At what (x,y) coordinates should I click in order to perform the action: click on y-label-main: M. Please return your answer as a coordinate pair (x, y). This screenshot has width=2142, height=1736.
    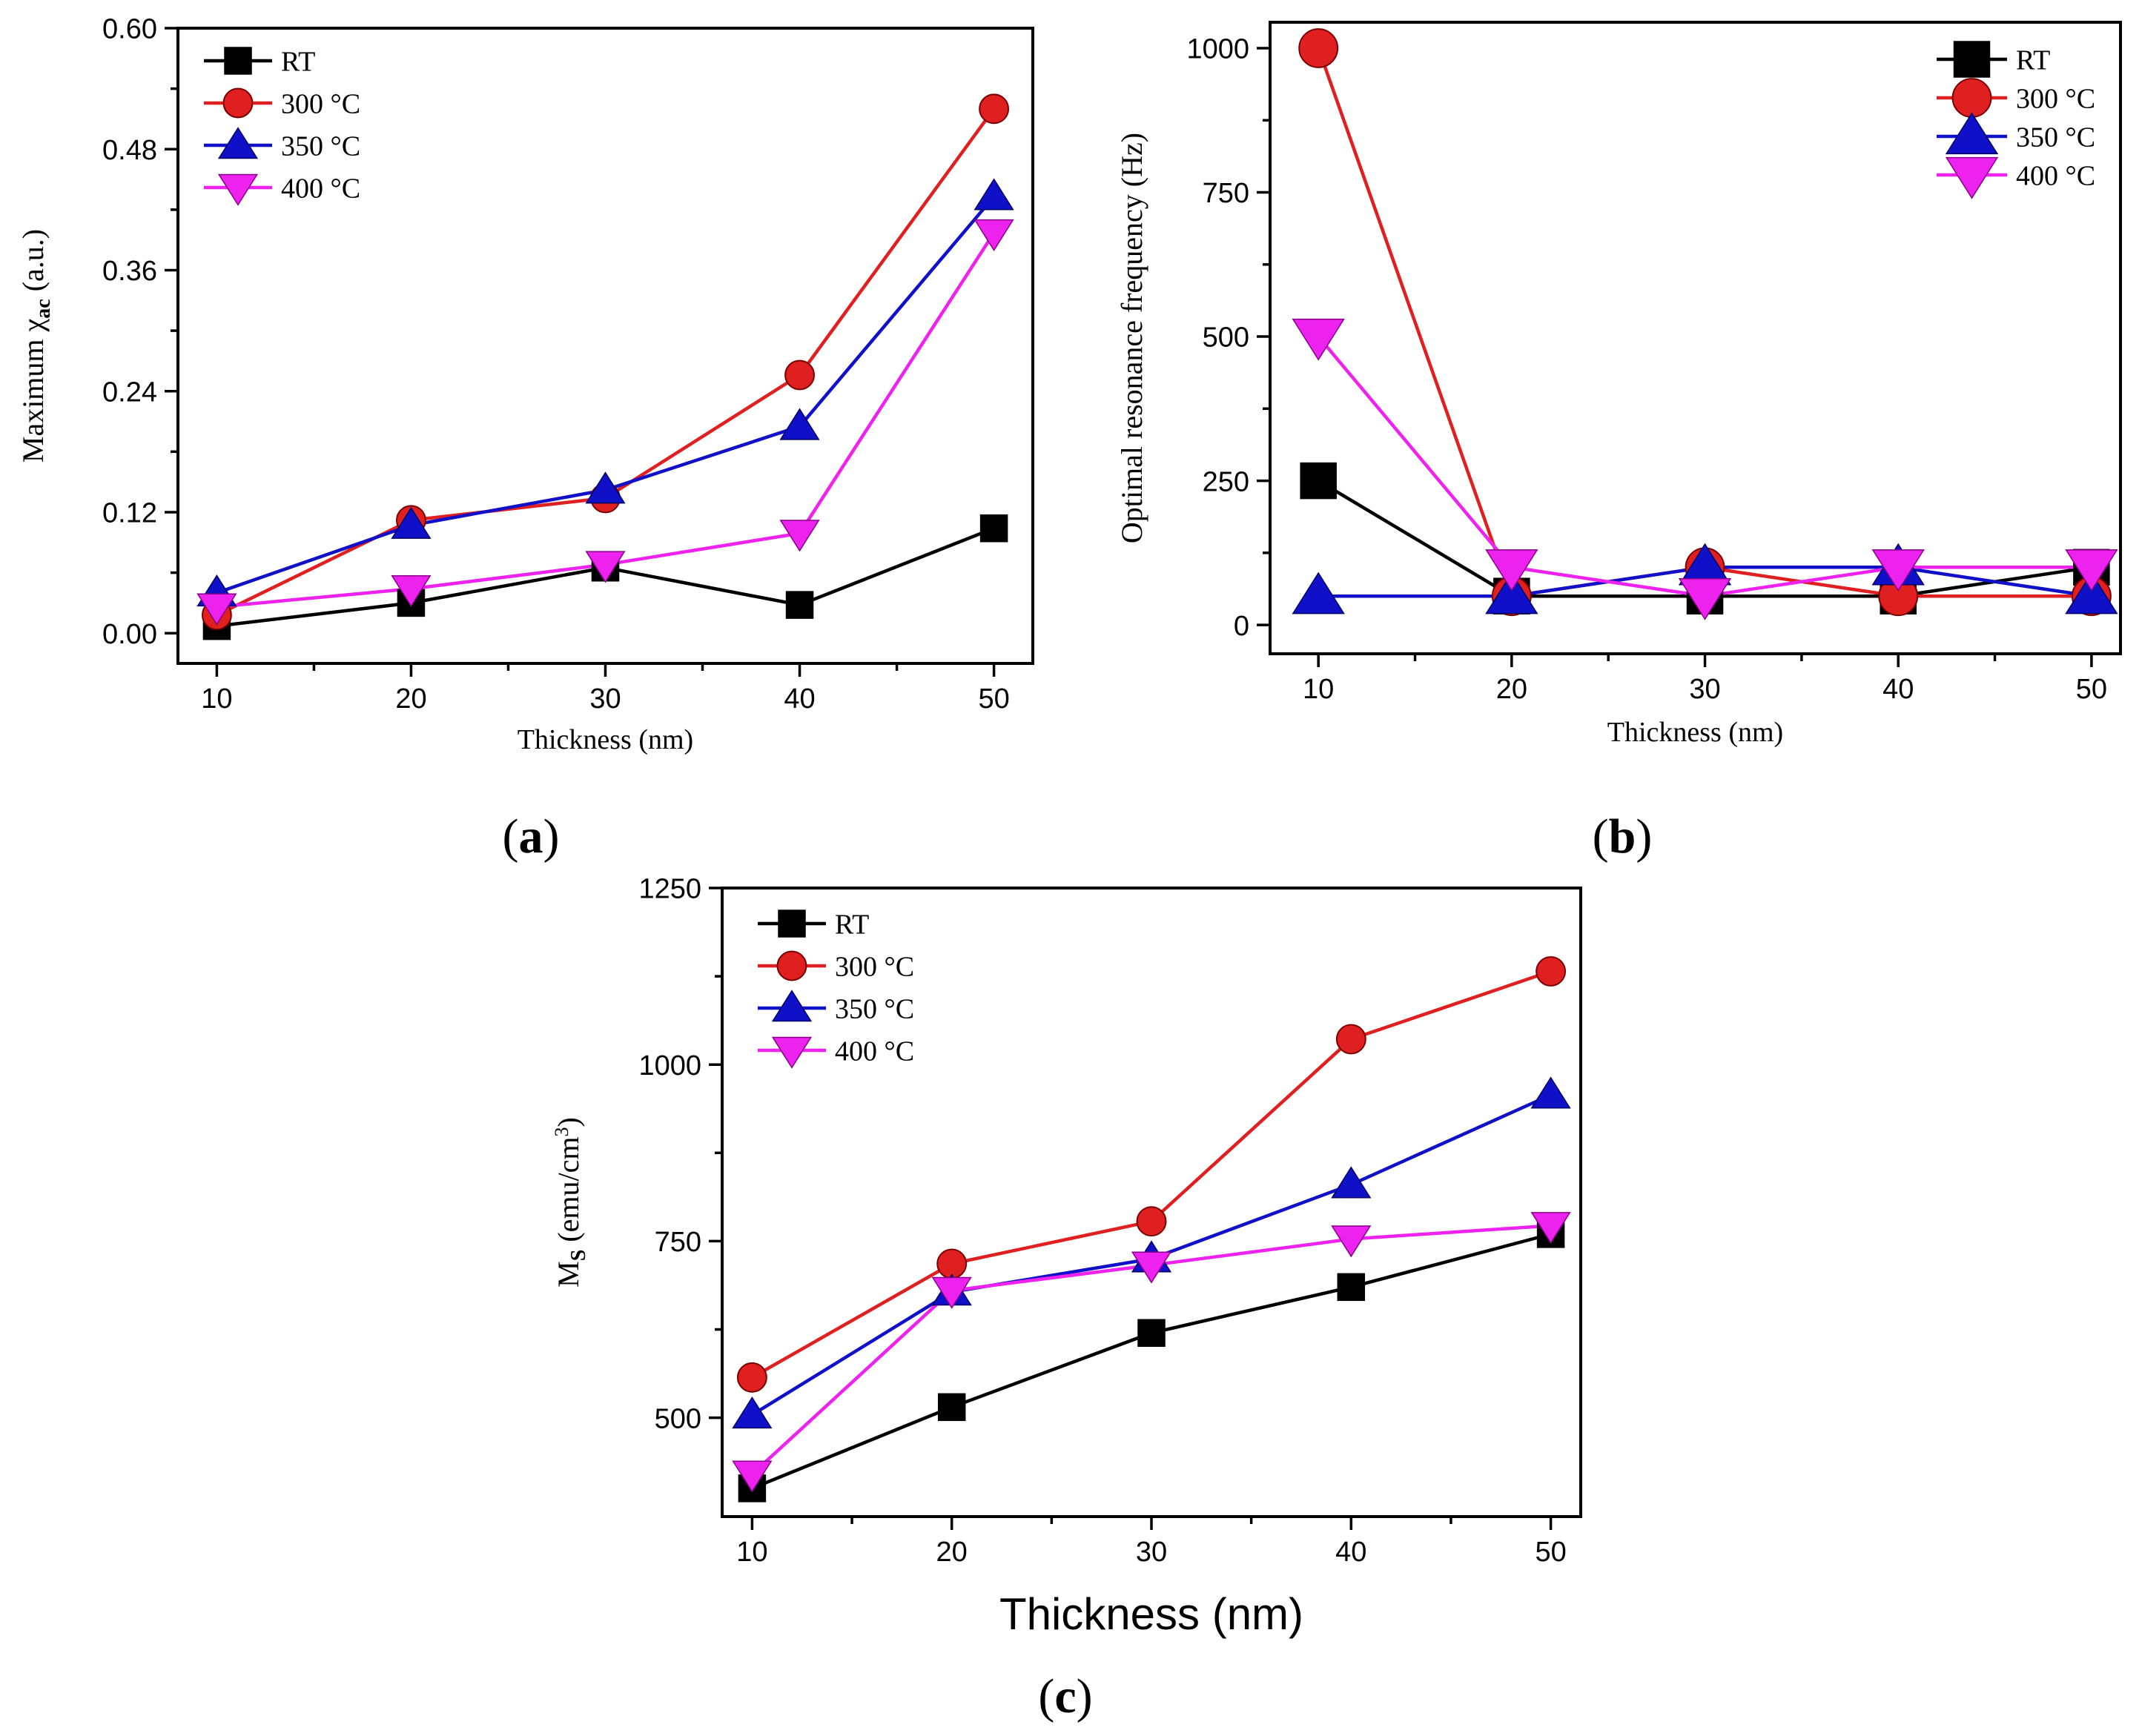
    Looking at the image, I should click on (568, 1275).